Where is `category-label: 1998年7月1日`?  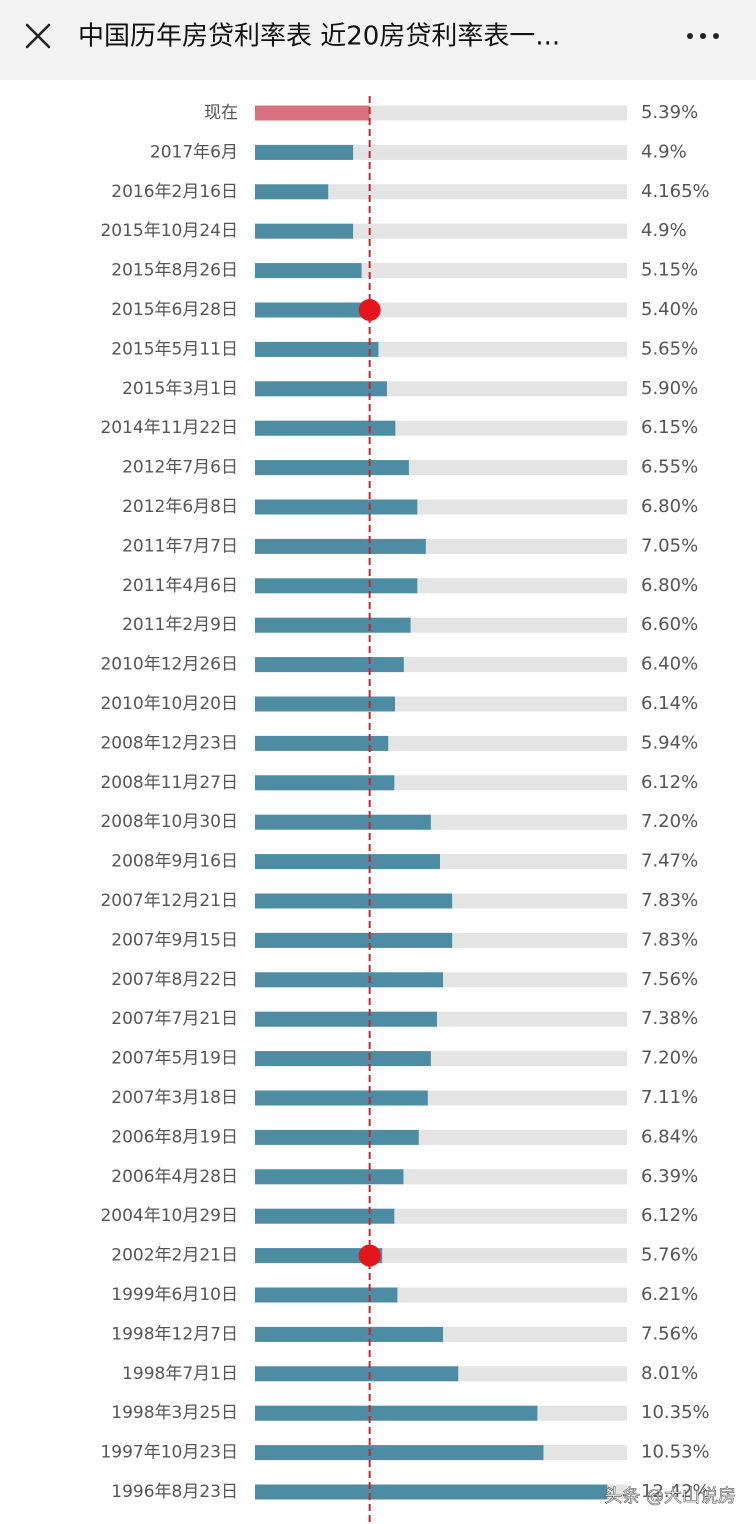
category-label: 1998年7月1日 is located at coordinates (180, 1374).